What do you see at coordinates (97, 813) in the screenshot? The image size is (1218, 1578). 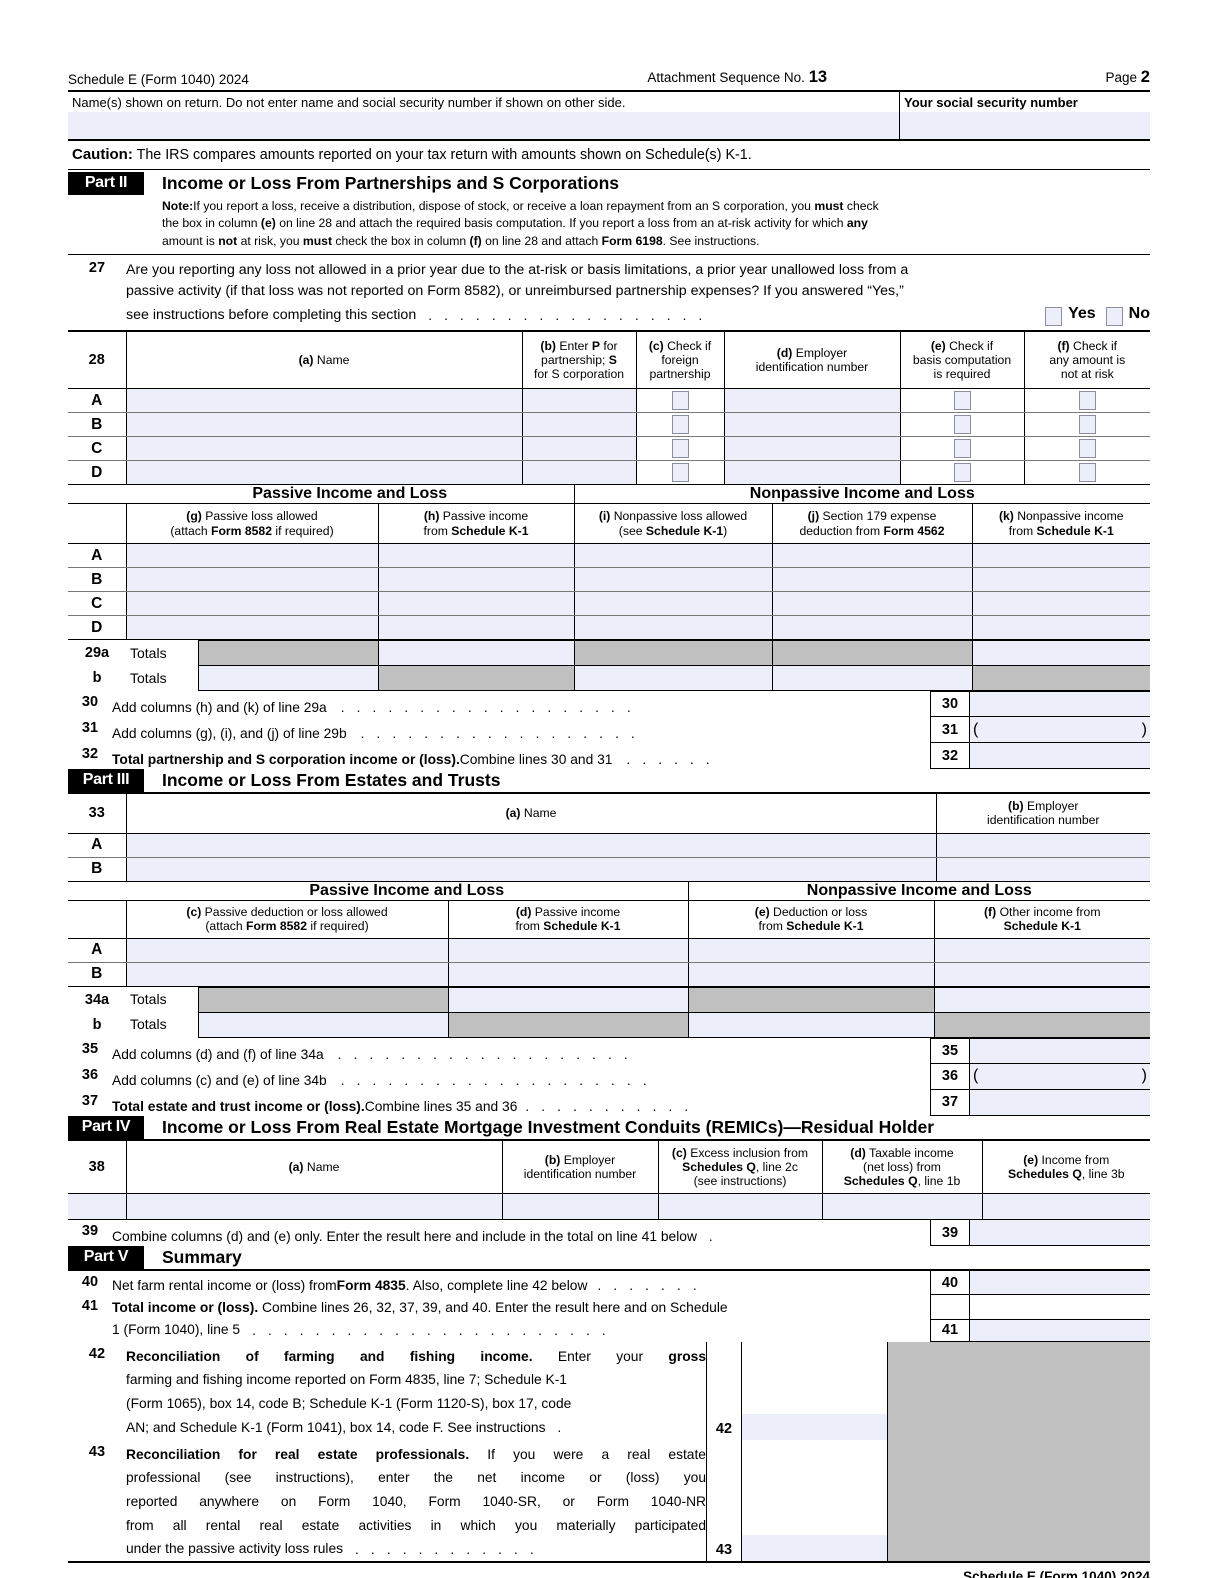 I see `line-33-number: 33` at bounding box center [97, 813].